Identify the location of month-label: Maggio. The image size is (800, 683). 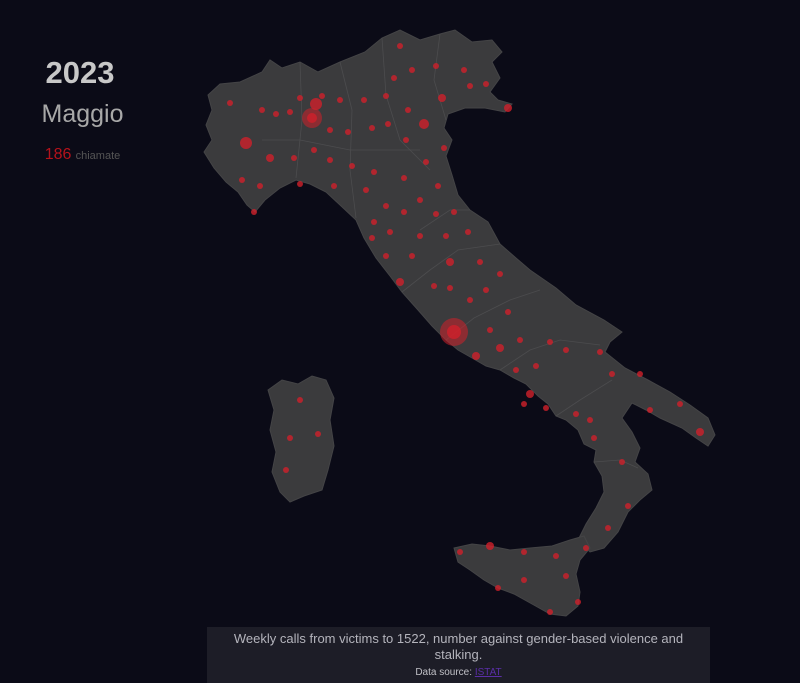
(82, 114).